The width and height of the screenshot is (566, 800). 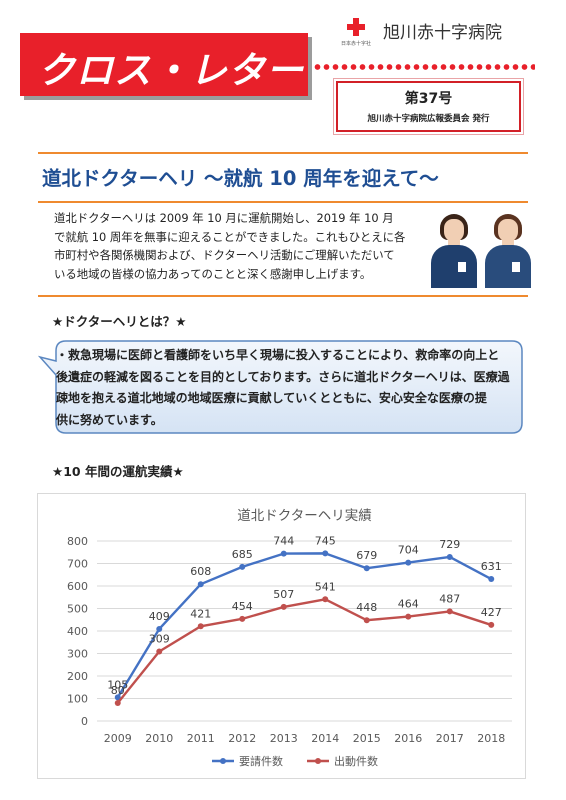 I want to click on y-tick-label: 300, so click(x=77, y=654).